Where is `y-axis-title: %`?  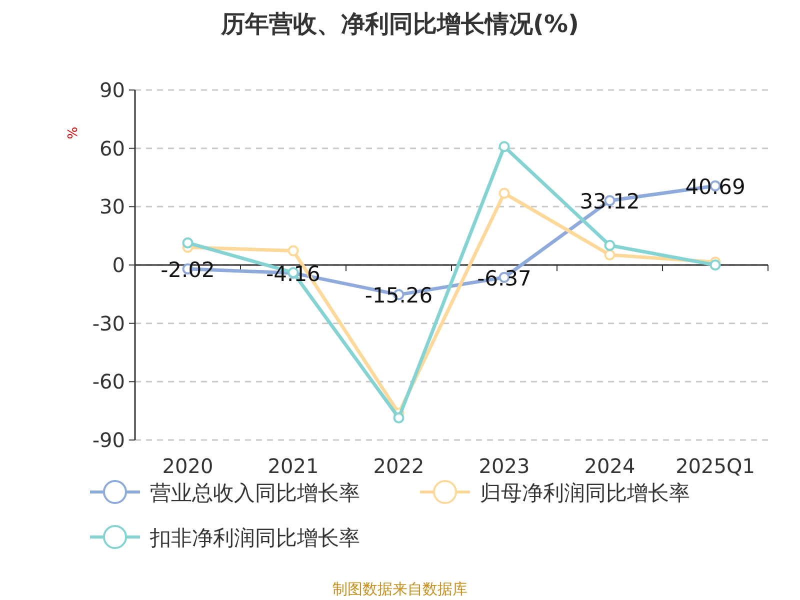 y-axis-title: % is located at coordinates (73, 133).